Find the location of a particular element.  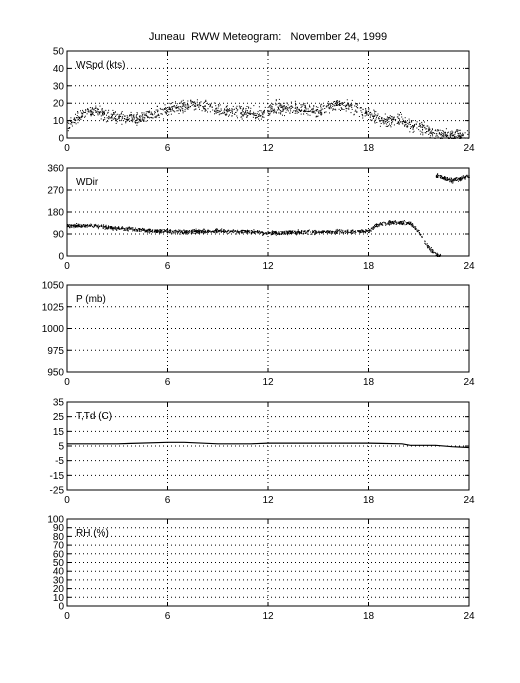

x-tick-label: 18 is located at coordinates (369, 500).